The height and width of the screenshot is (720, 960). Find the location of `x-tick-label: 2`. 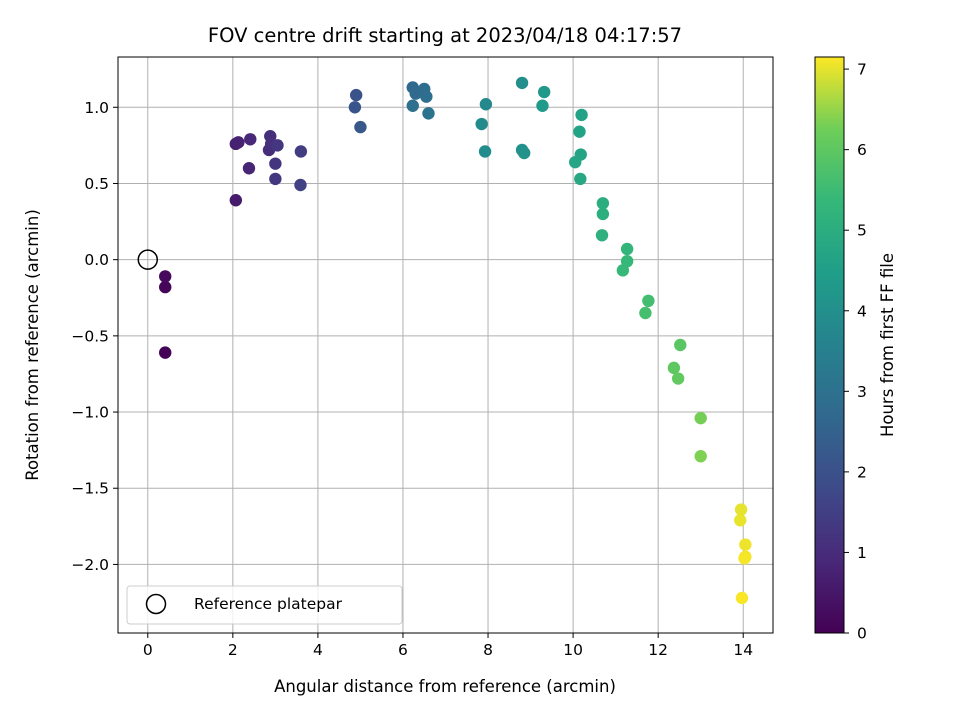

x-tick-label: 2 is located at coordinates (233, 650).